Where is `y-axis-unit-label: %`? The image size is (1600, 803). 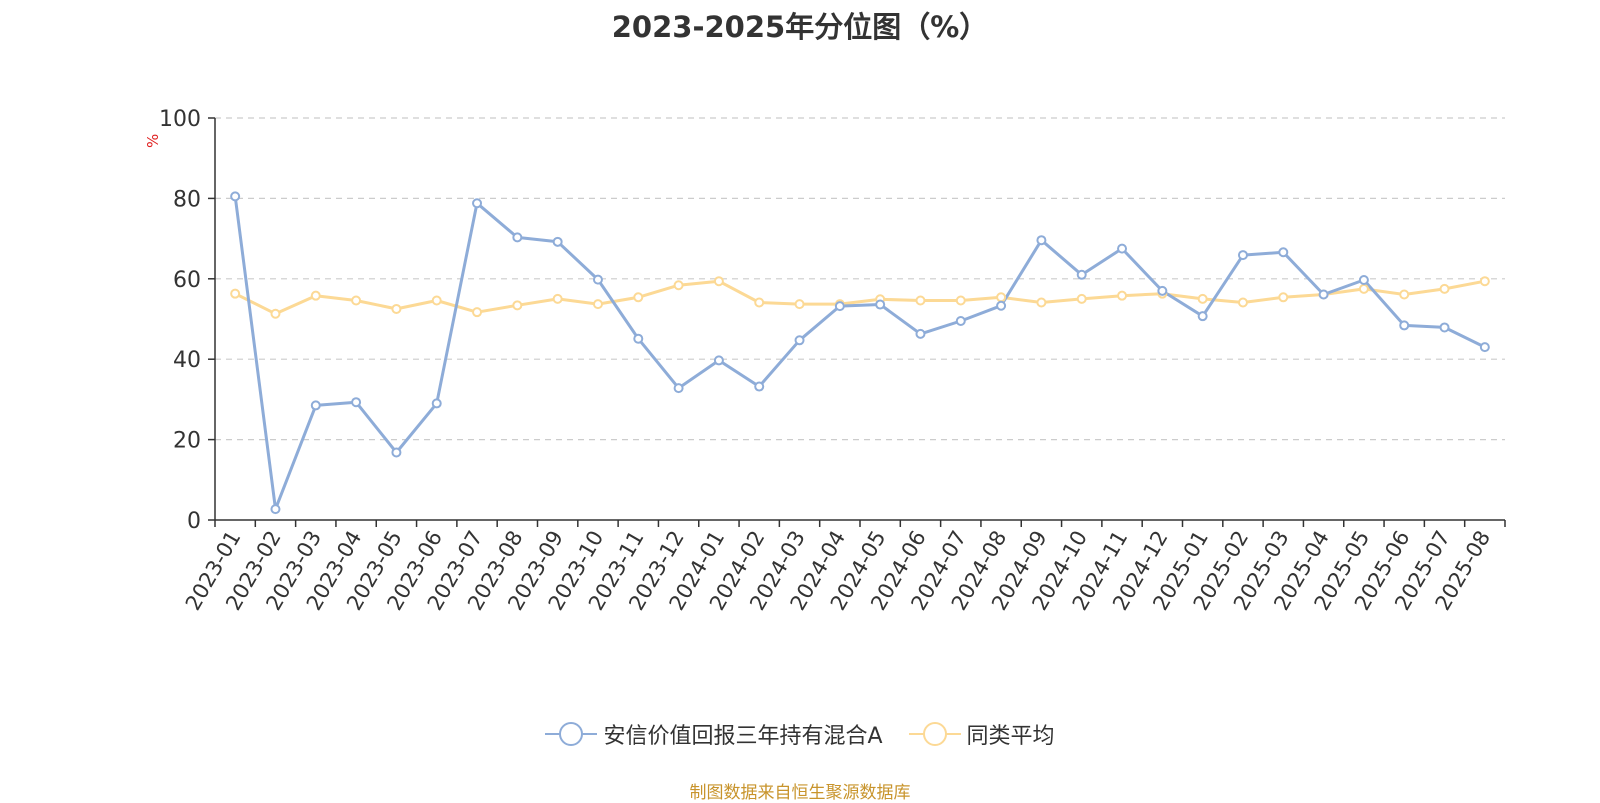 y-axis-unit-label: % is located at coordinates (153, 140).